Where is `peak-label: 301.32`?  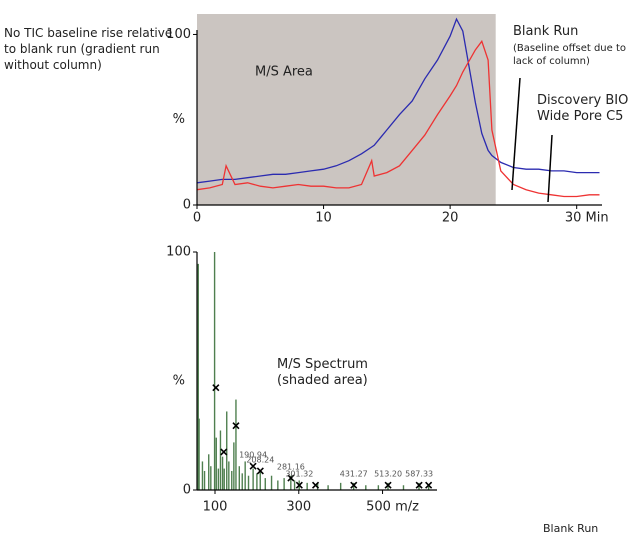 peak-label: 301.32 is located at coordinates (299, 474).